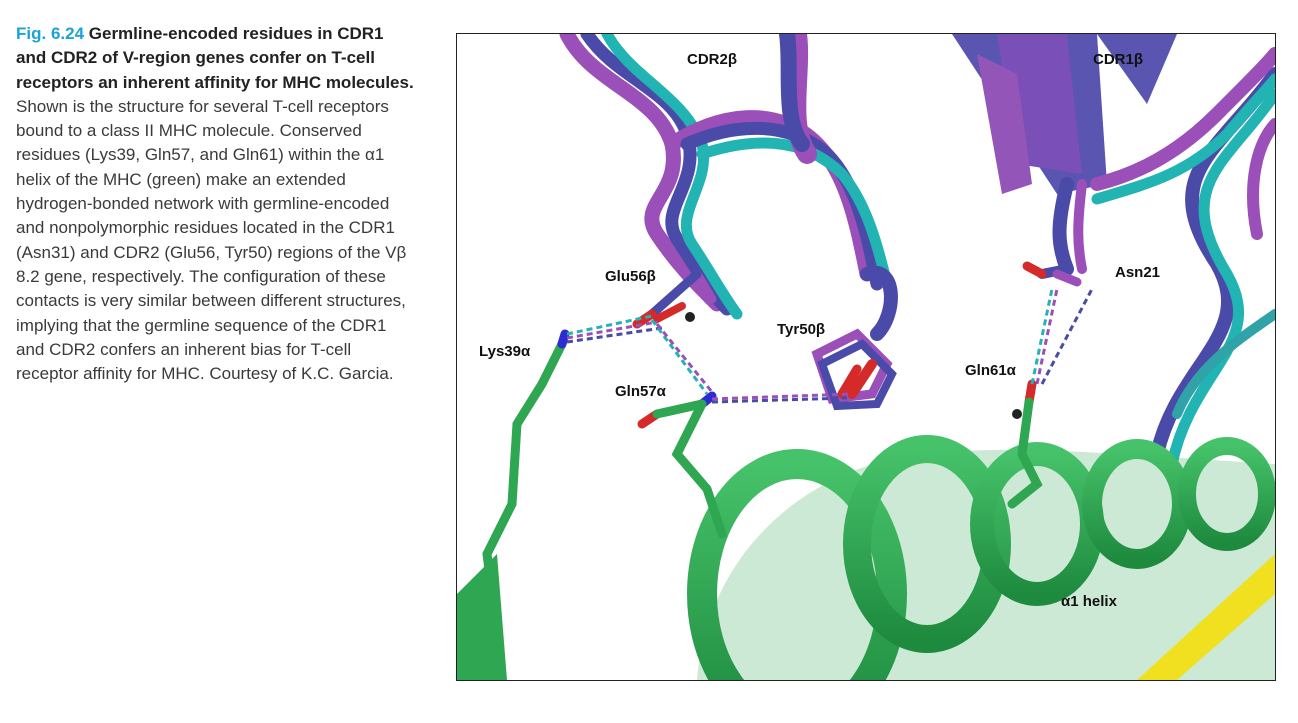  I want to click on right-tcr-ribbons, so click(1212, 268).